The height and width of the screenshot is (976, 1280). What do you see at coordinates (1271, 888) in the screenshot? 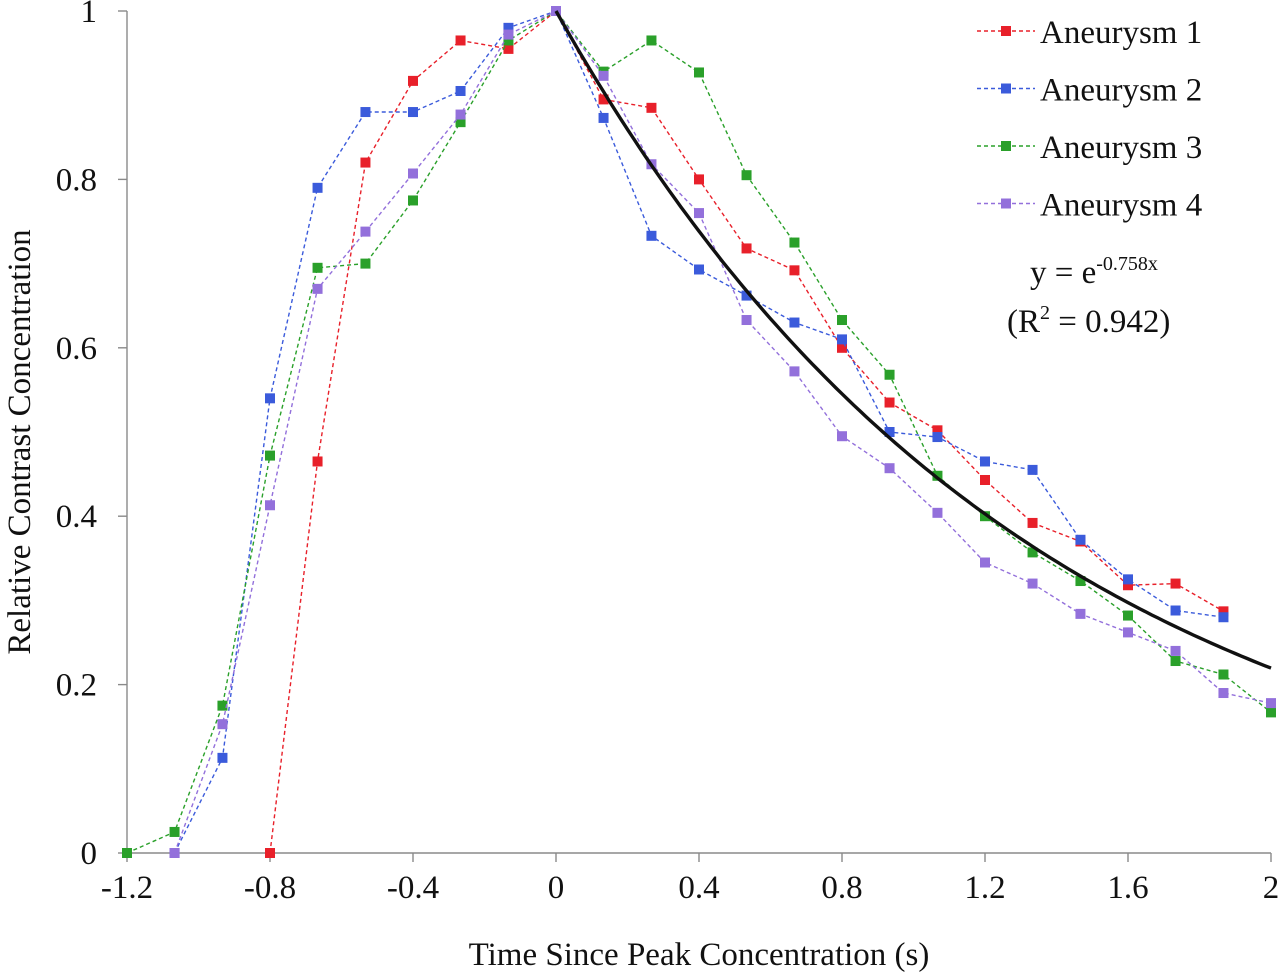
I see `x-tick-label: 2` at bounding box center [1271, 888].